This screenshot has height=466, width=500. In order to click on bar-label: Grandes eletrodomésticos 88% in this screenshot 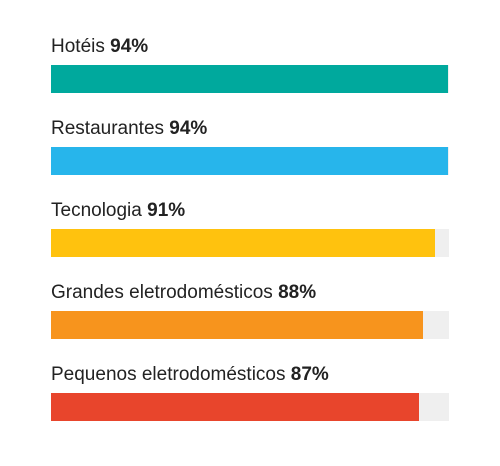, I will do `click(183, 293)`.